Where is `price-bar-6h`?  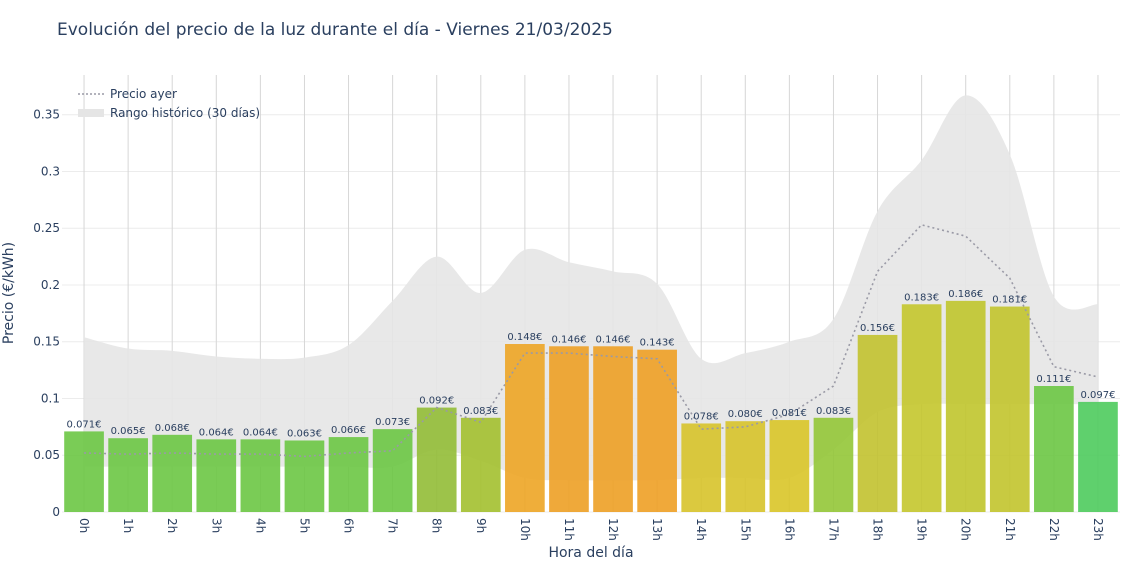 price-bar-6h is located at coordinates (348, 474).